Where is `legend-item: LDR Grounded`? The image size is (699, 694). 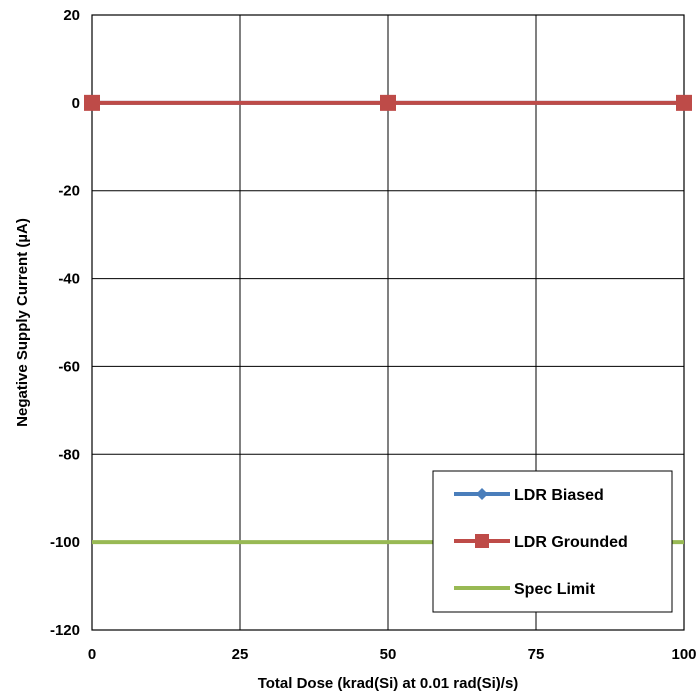 legend-item: LDR Grounded is located at coordinates (541, 542).